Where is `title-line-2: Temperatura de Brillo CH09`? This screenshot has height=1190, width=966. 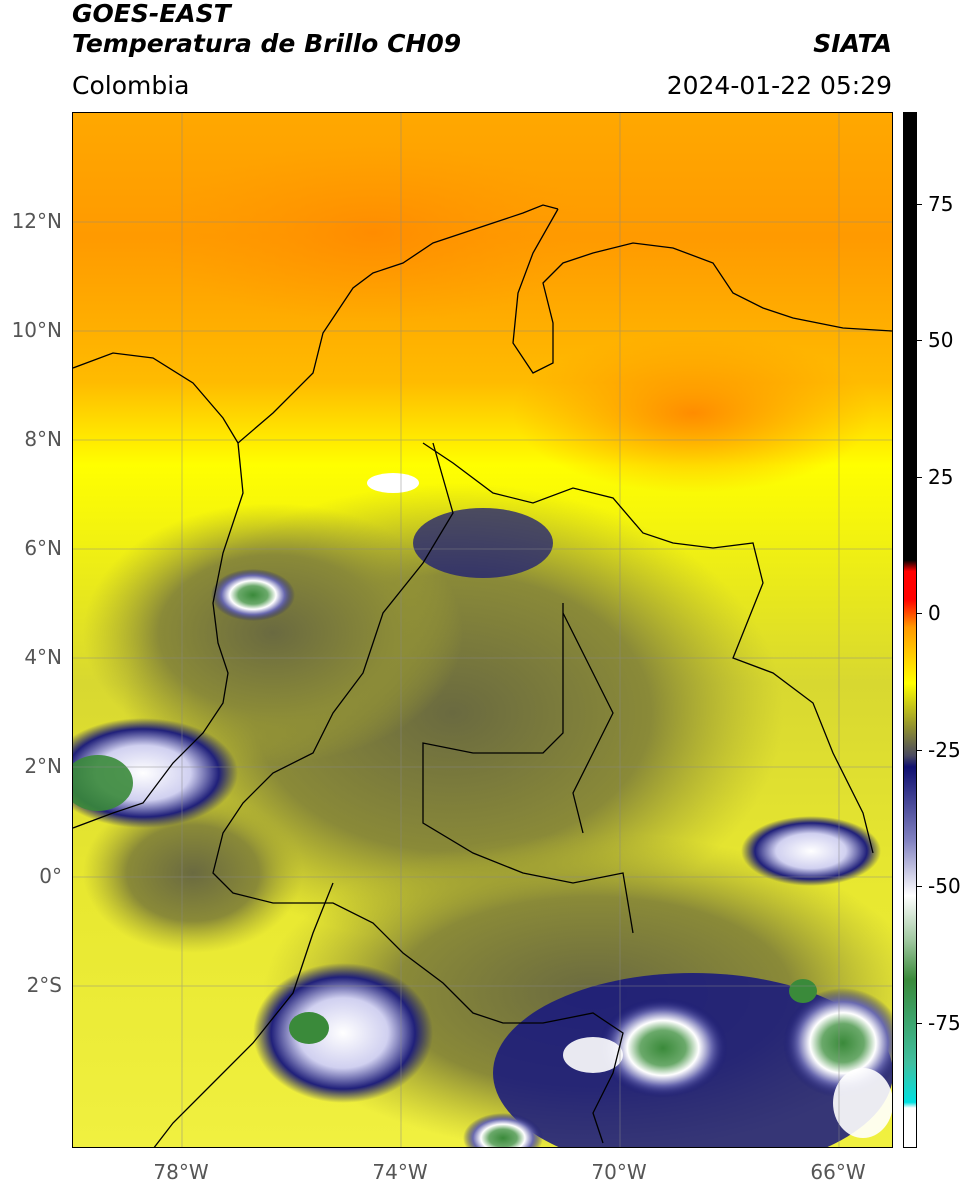 title-line-2: Temperatura de Brillo CH09 is located at coordinates (267, 43).